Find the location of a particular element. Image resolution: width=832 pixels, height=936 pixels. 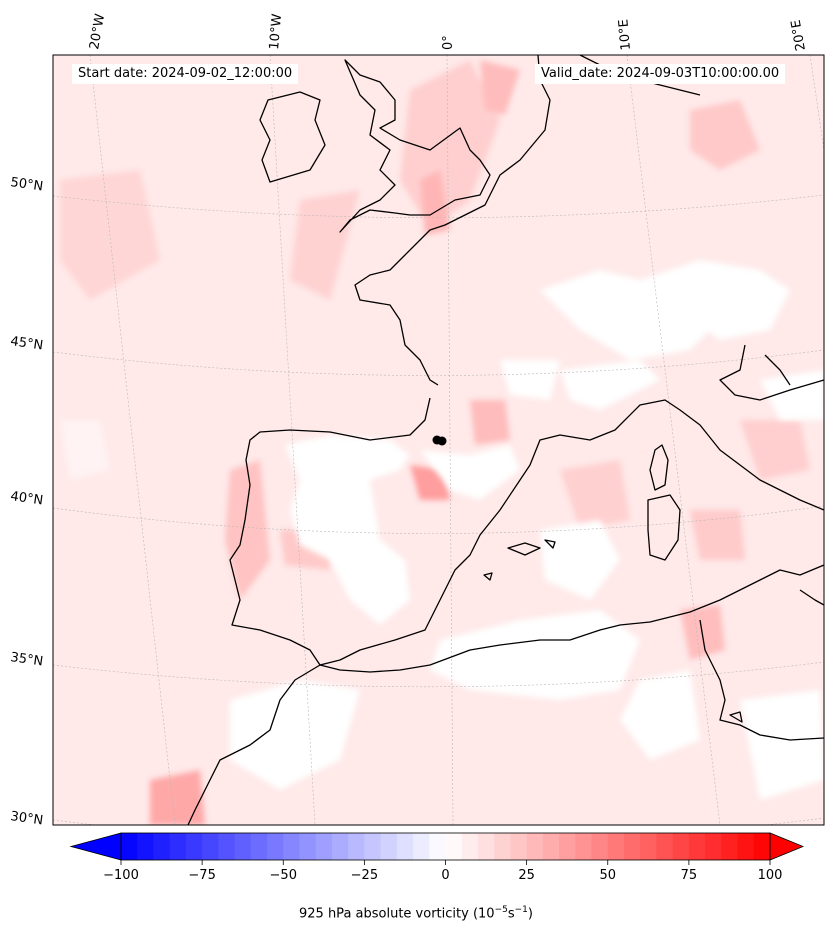

colorbar: −100 −75 −50 −25 0 25 50 75 100 is located at coordinates (437, 857).